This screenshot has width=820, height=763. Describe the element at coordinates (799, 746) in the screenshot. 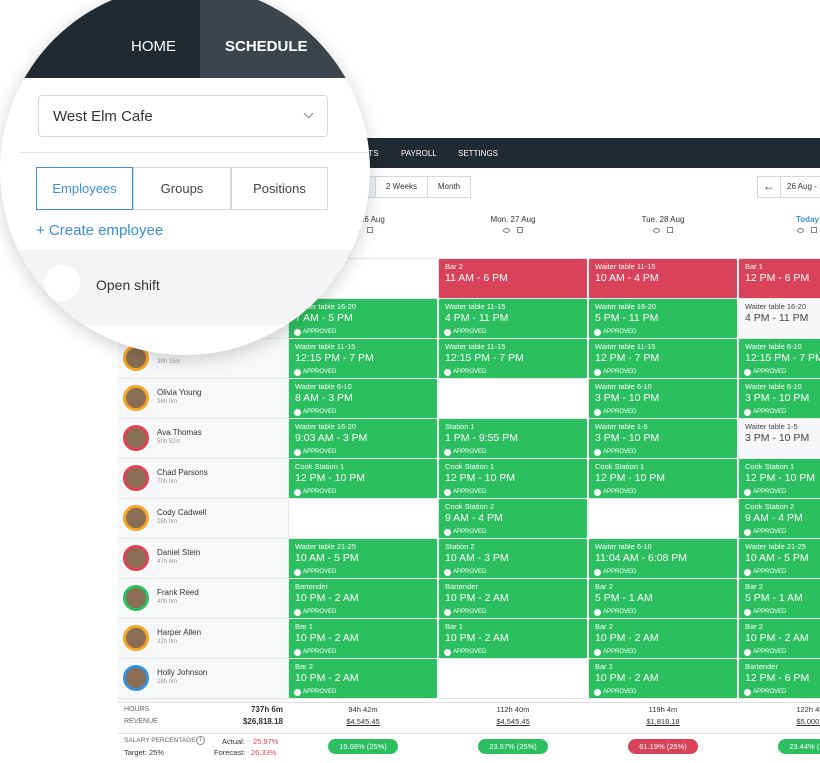

I see `salary-pill: 23.44% (25%)` at that location.